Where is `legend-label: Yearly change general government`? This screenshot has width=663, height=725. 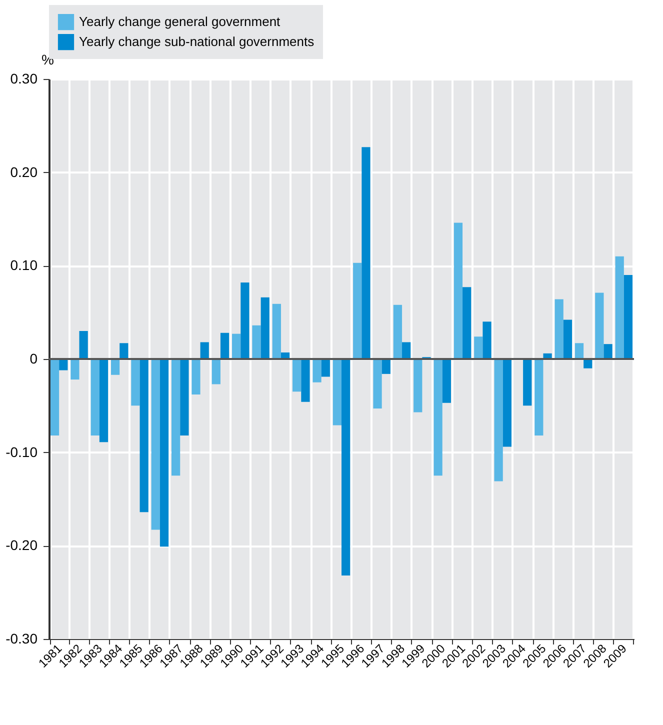
legend-label: Yearly change general government is located at coordinates (180, 21).